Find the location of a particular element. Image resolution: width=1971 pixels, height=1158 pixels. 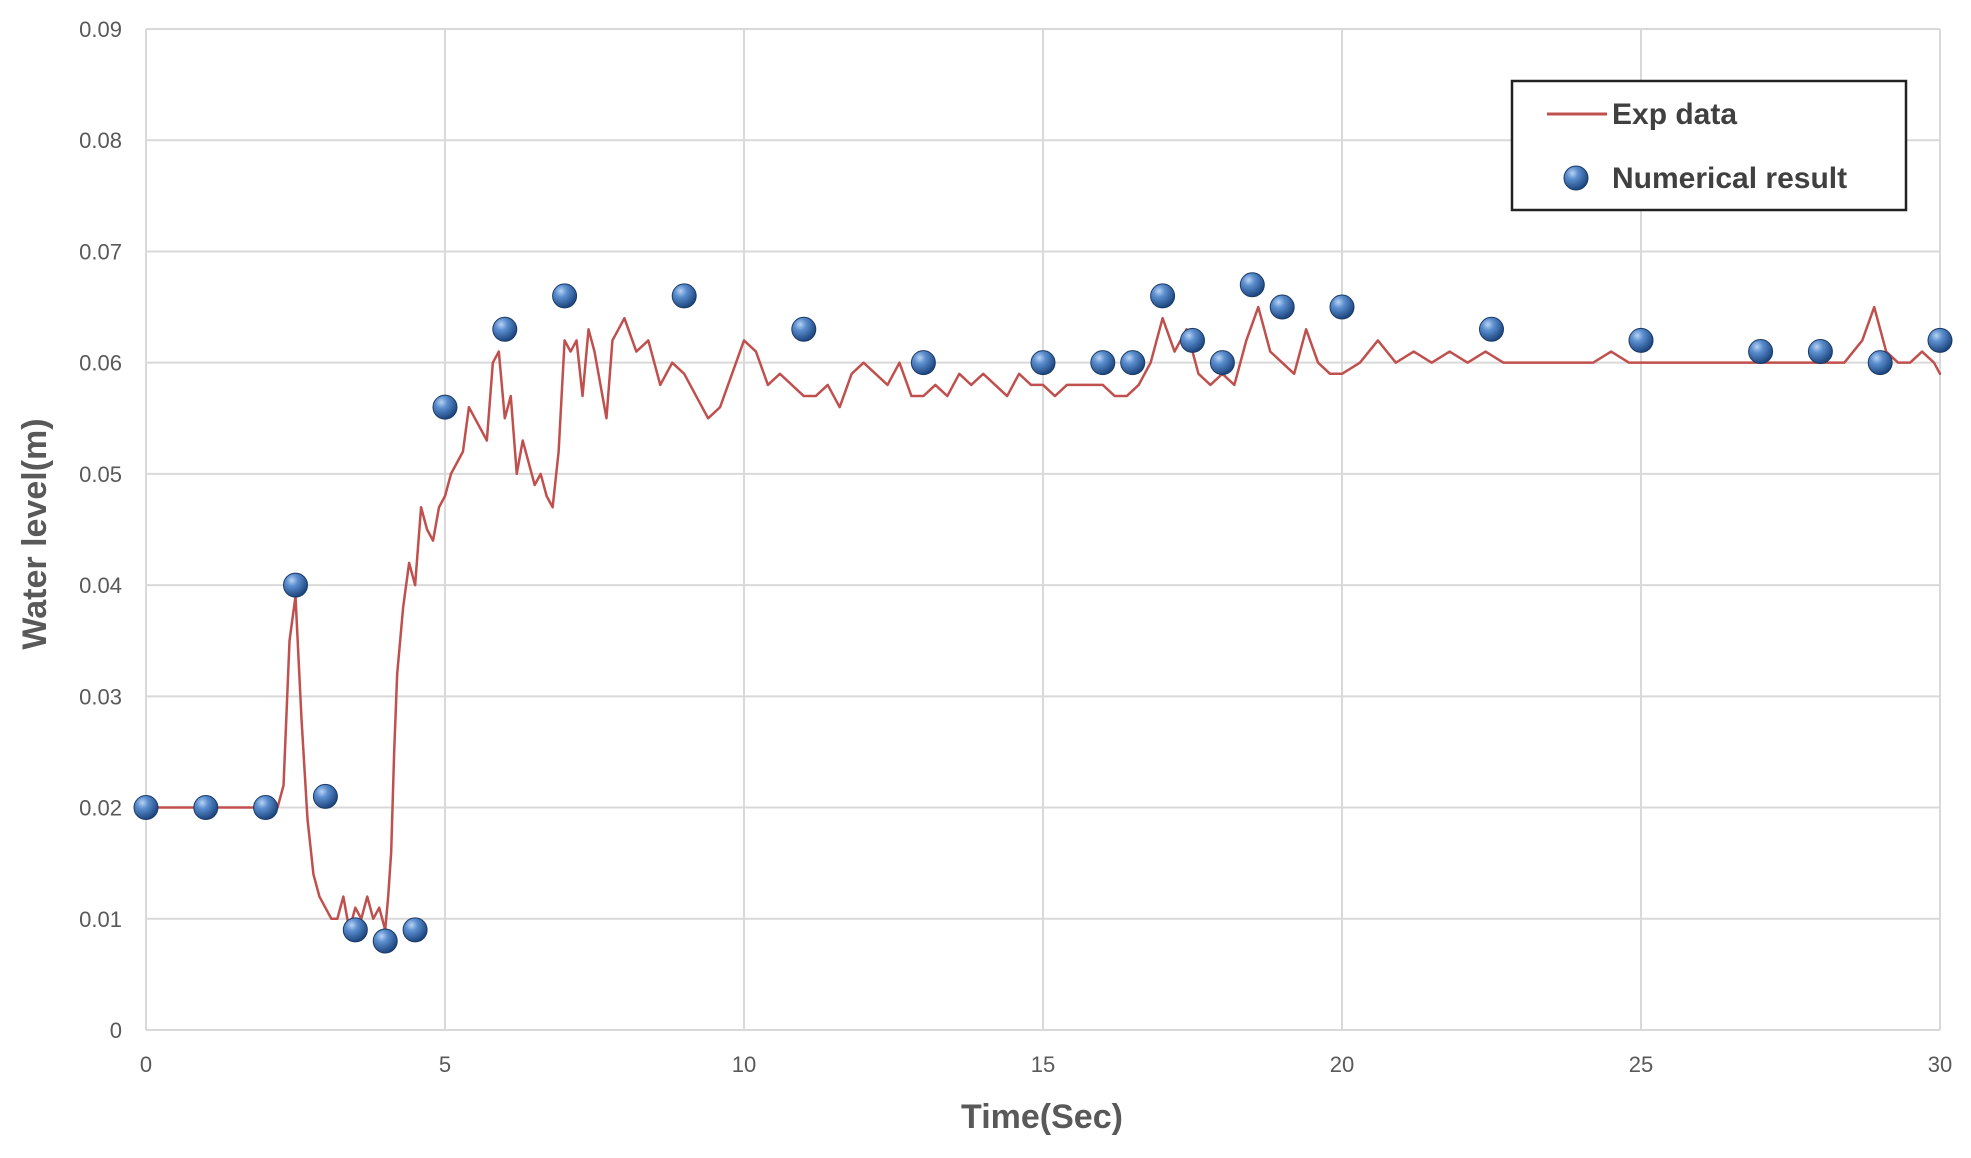

y-tick-label: 0.08 is located at coordinates (100, 140).